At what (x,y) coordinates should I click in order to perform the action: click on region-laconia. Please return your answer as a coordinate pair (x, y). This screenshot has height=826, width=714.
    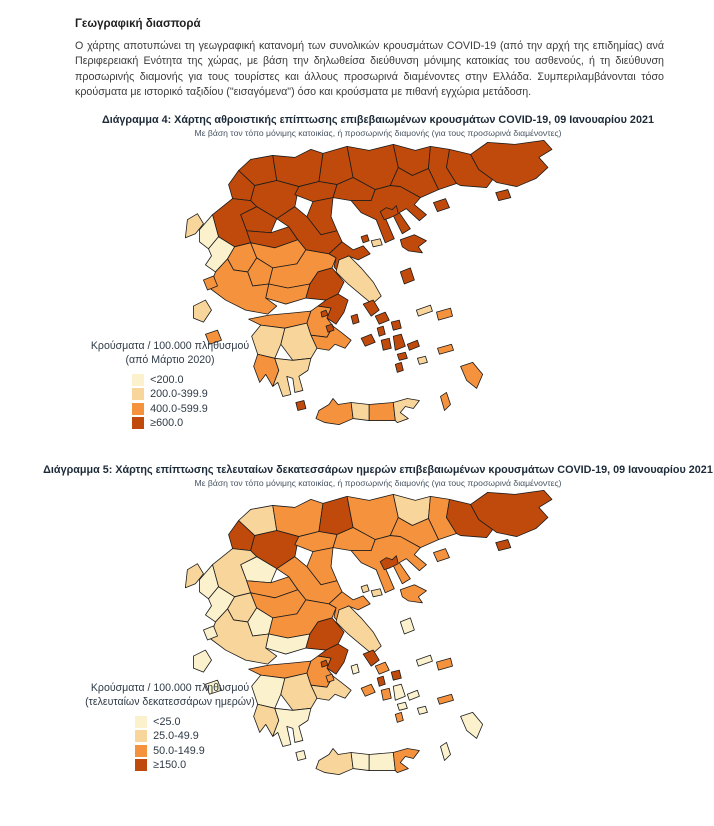
    Looking at the image, I should click on (292, 728).